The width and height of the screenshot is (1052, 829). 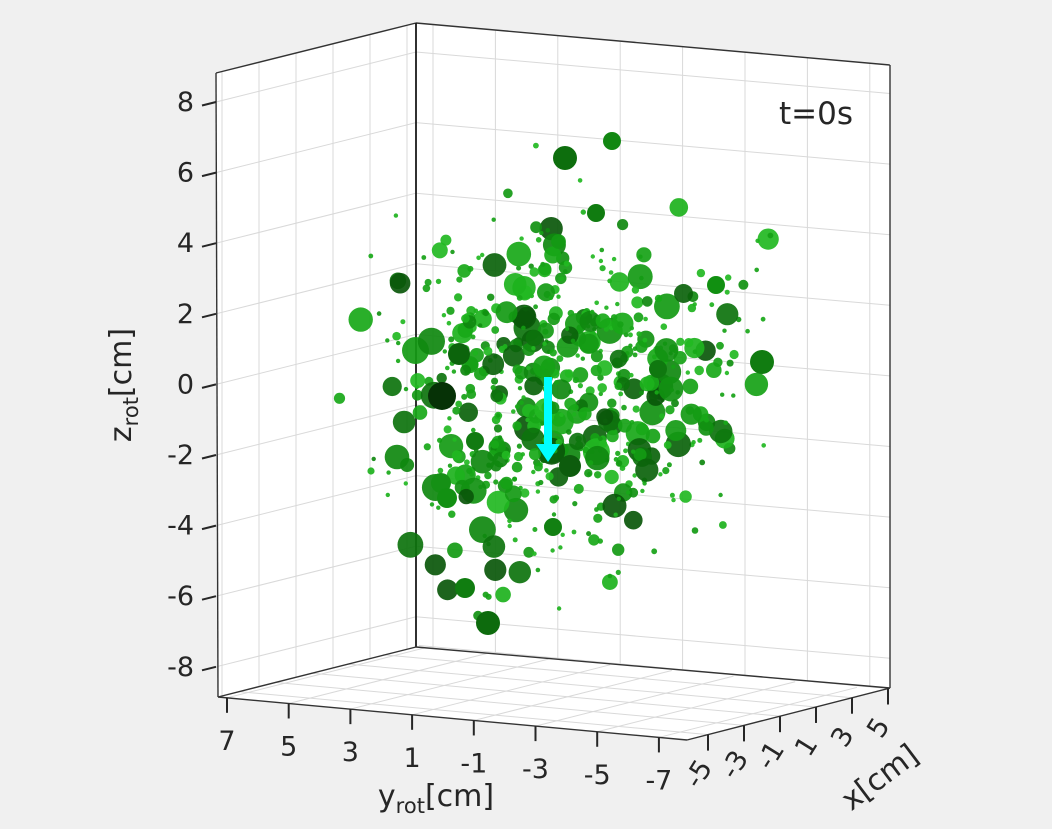 What do you see at coordinates (412, 758) in the screenshot?
I see `y-tick-label: 1` at bounding box center [412, 758].